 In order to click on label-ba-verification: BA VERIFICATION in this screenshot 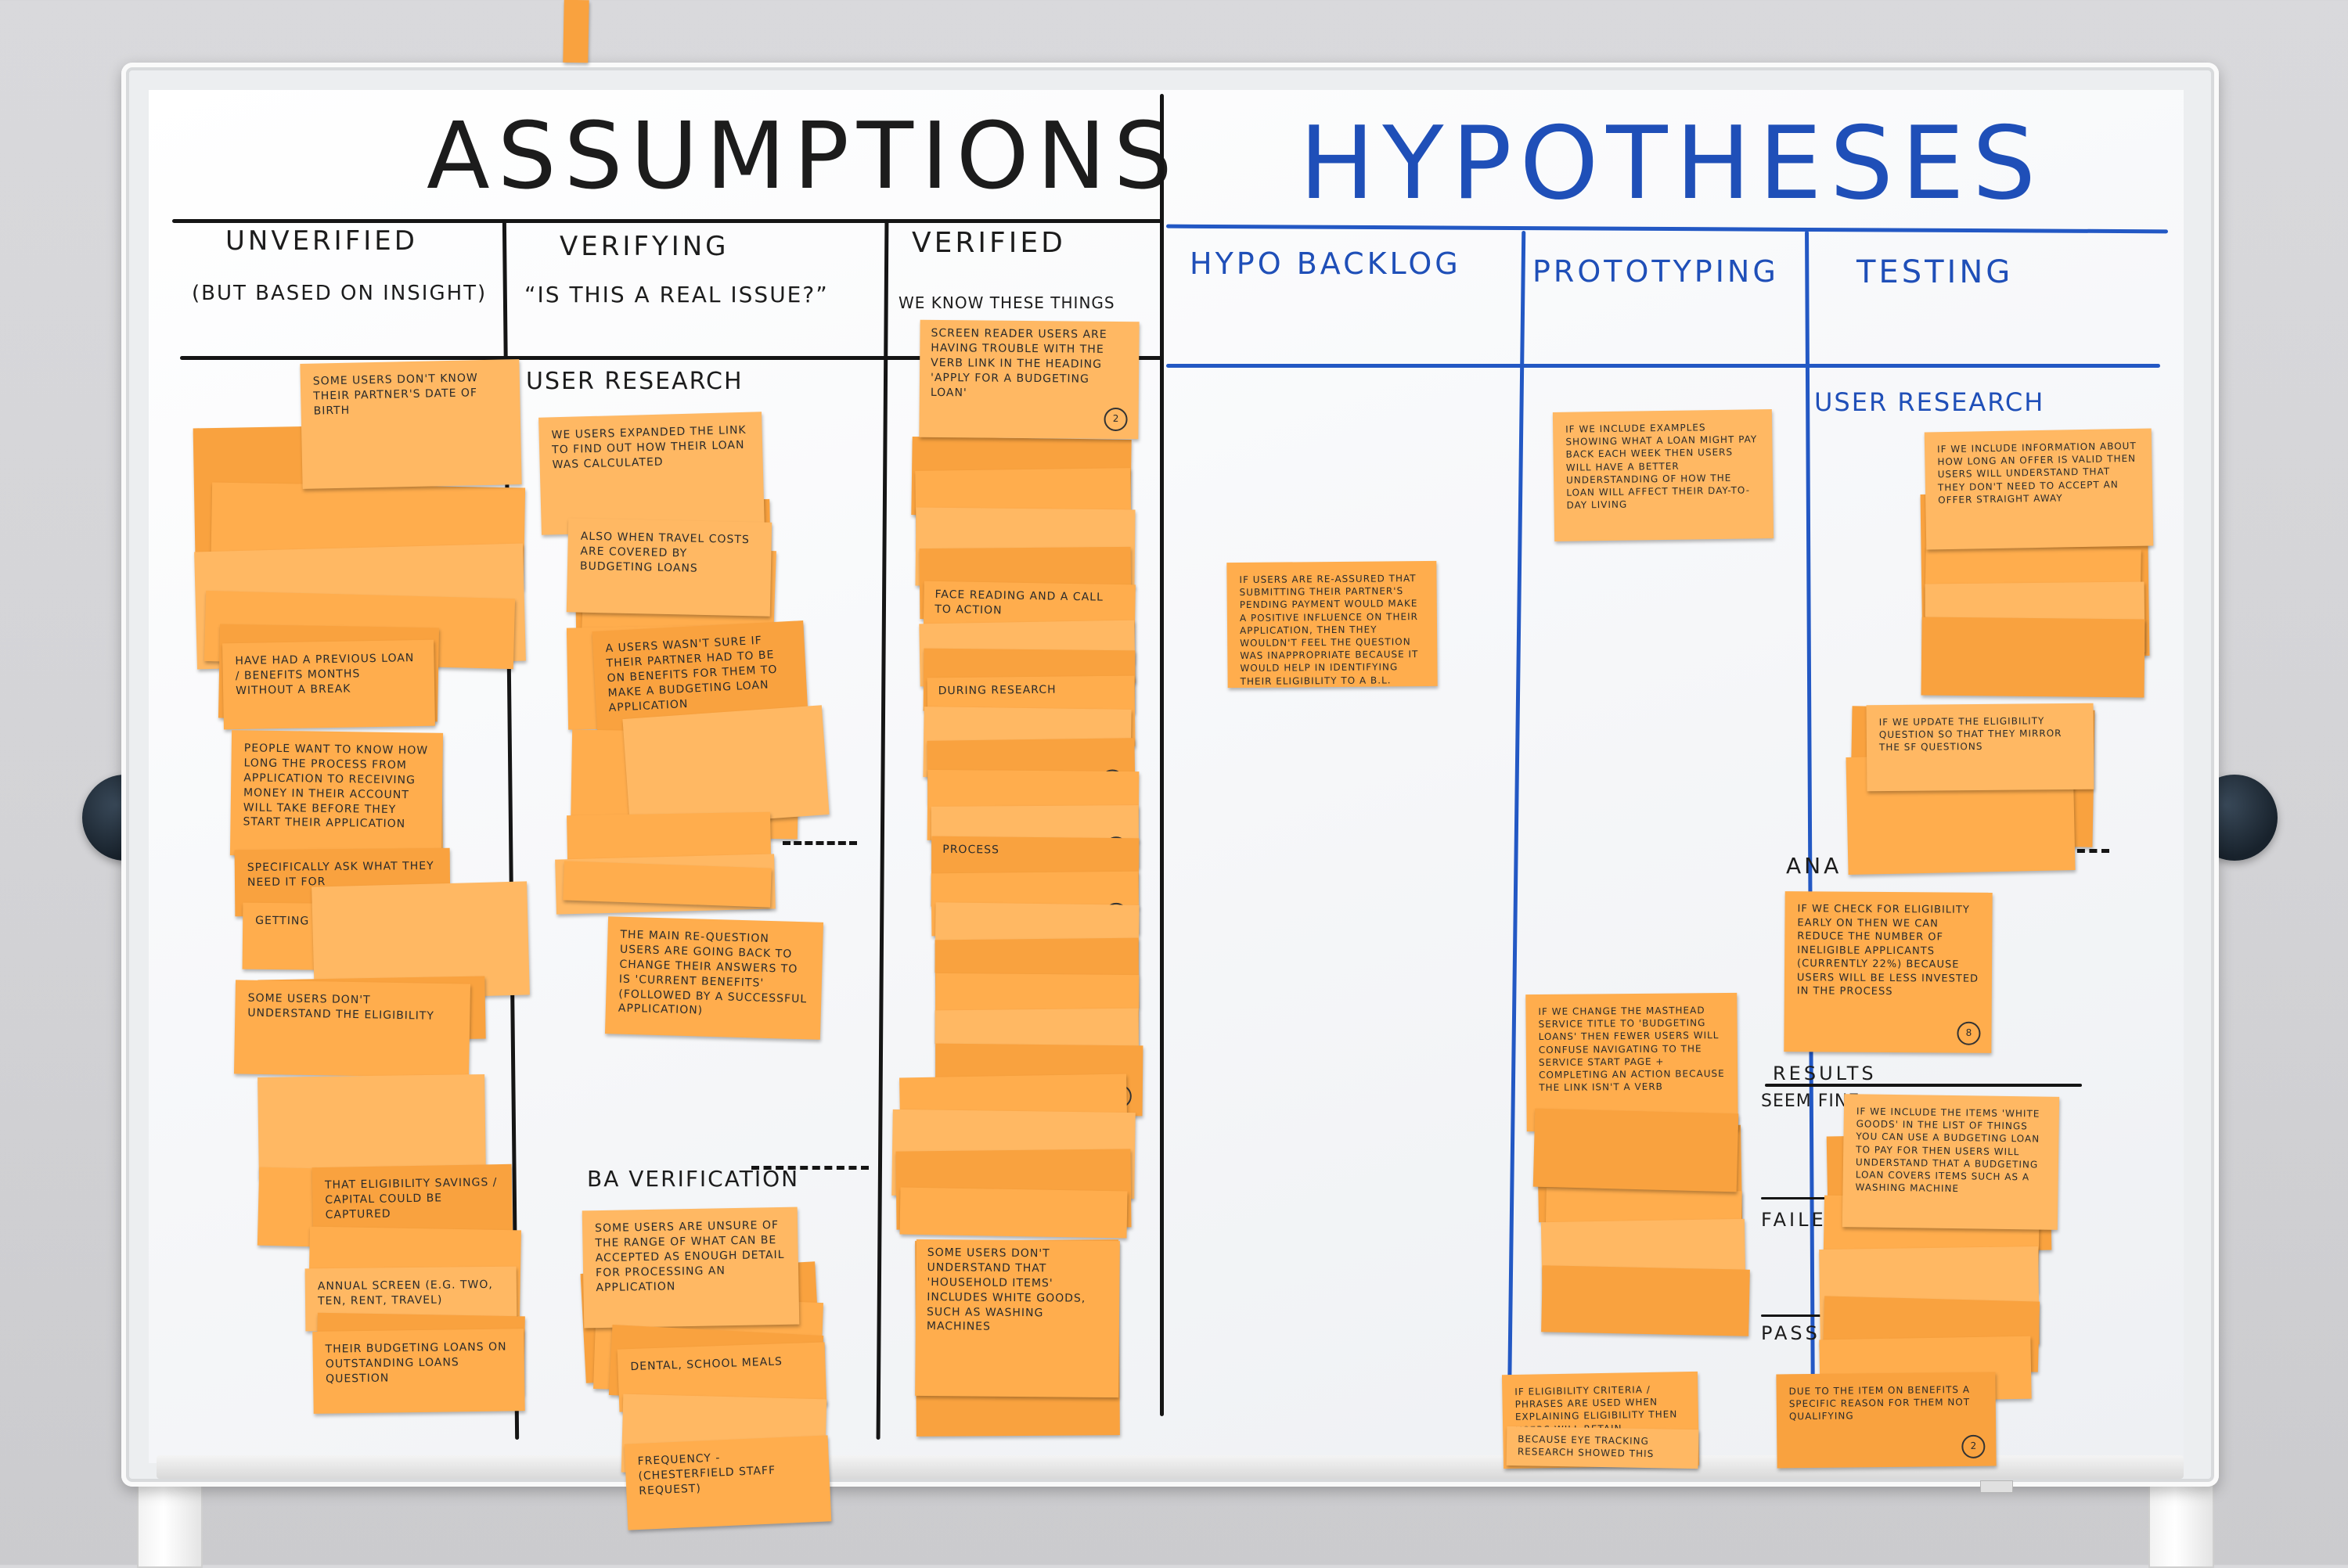, I will do `click(693, 1179)`.